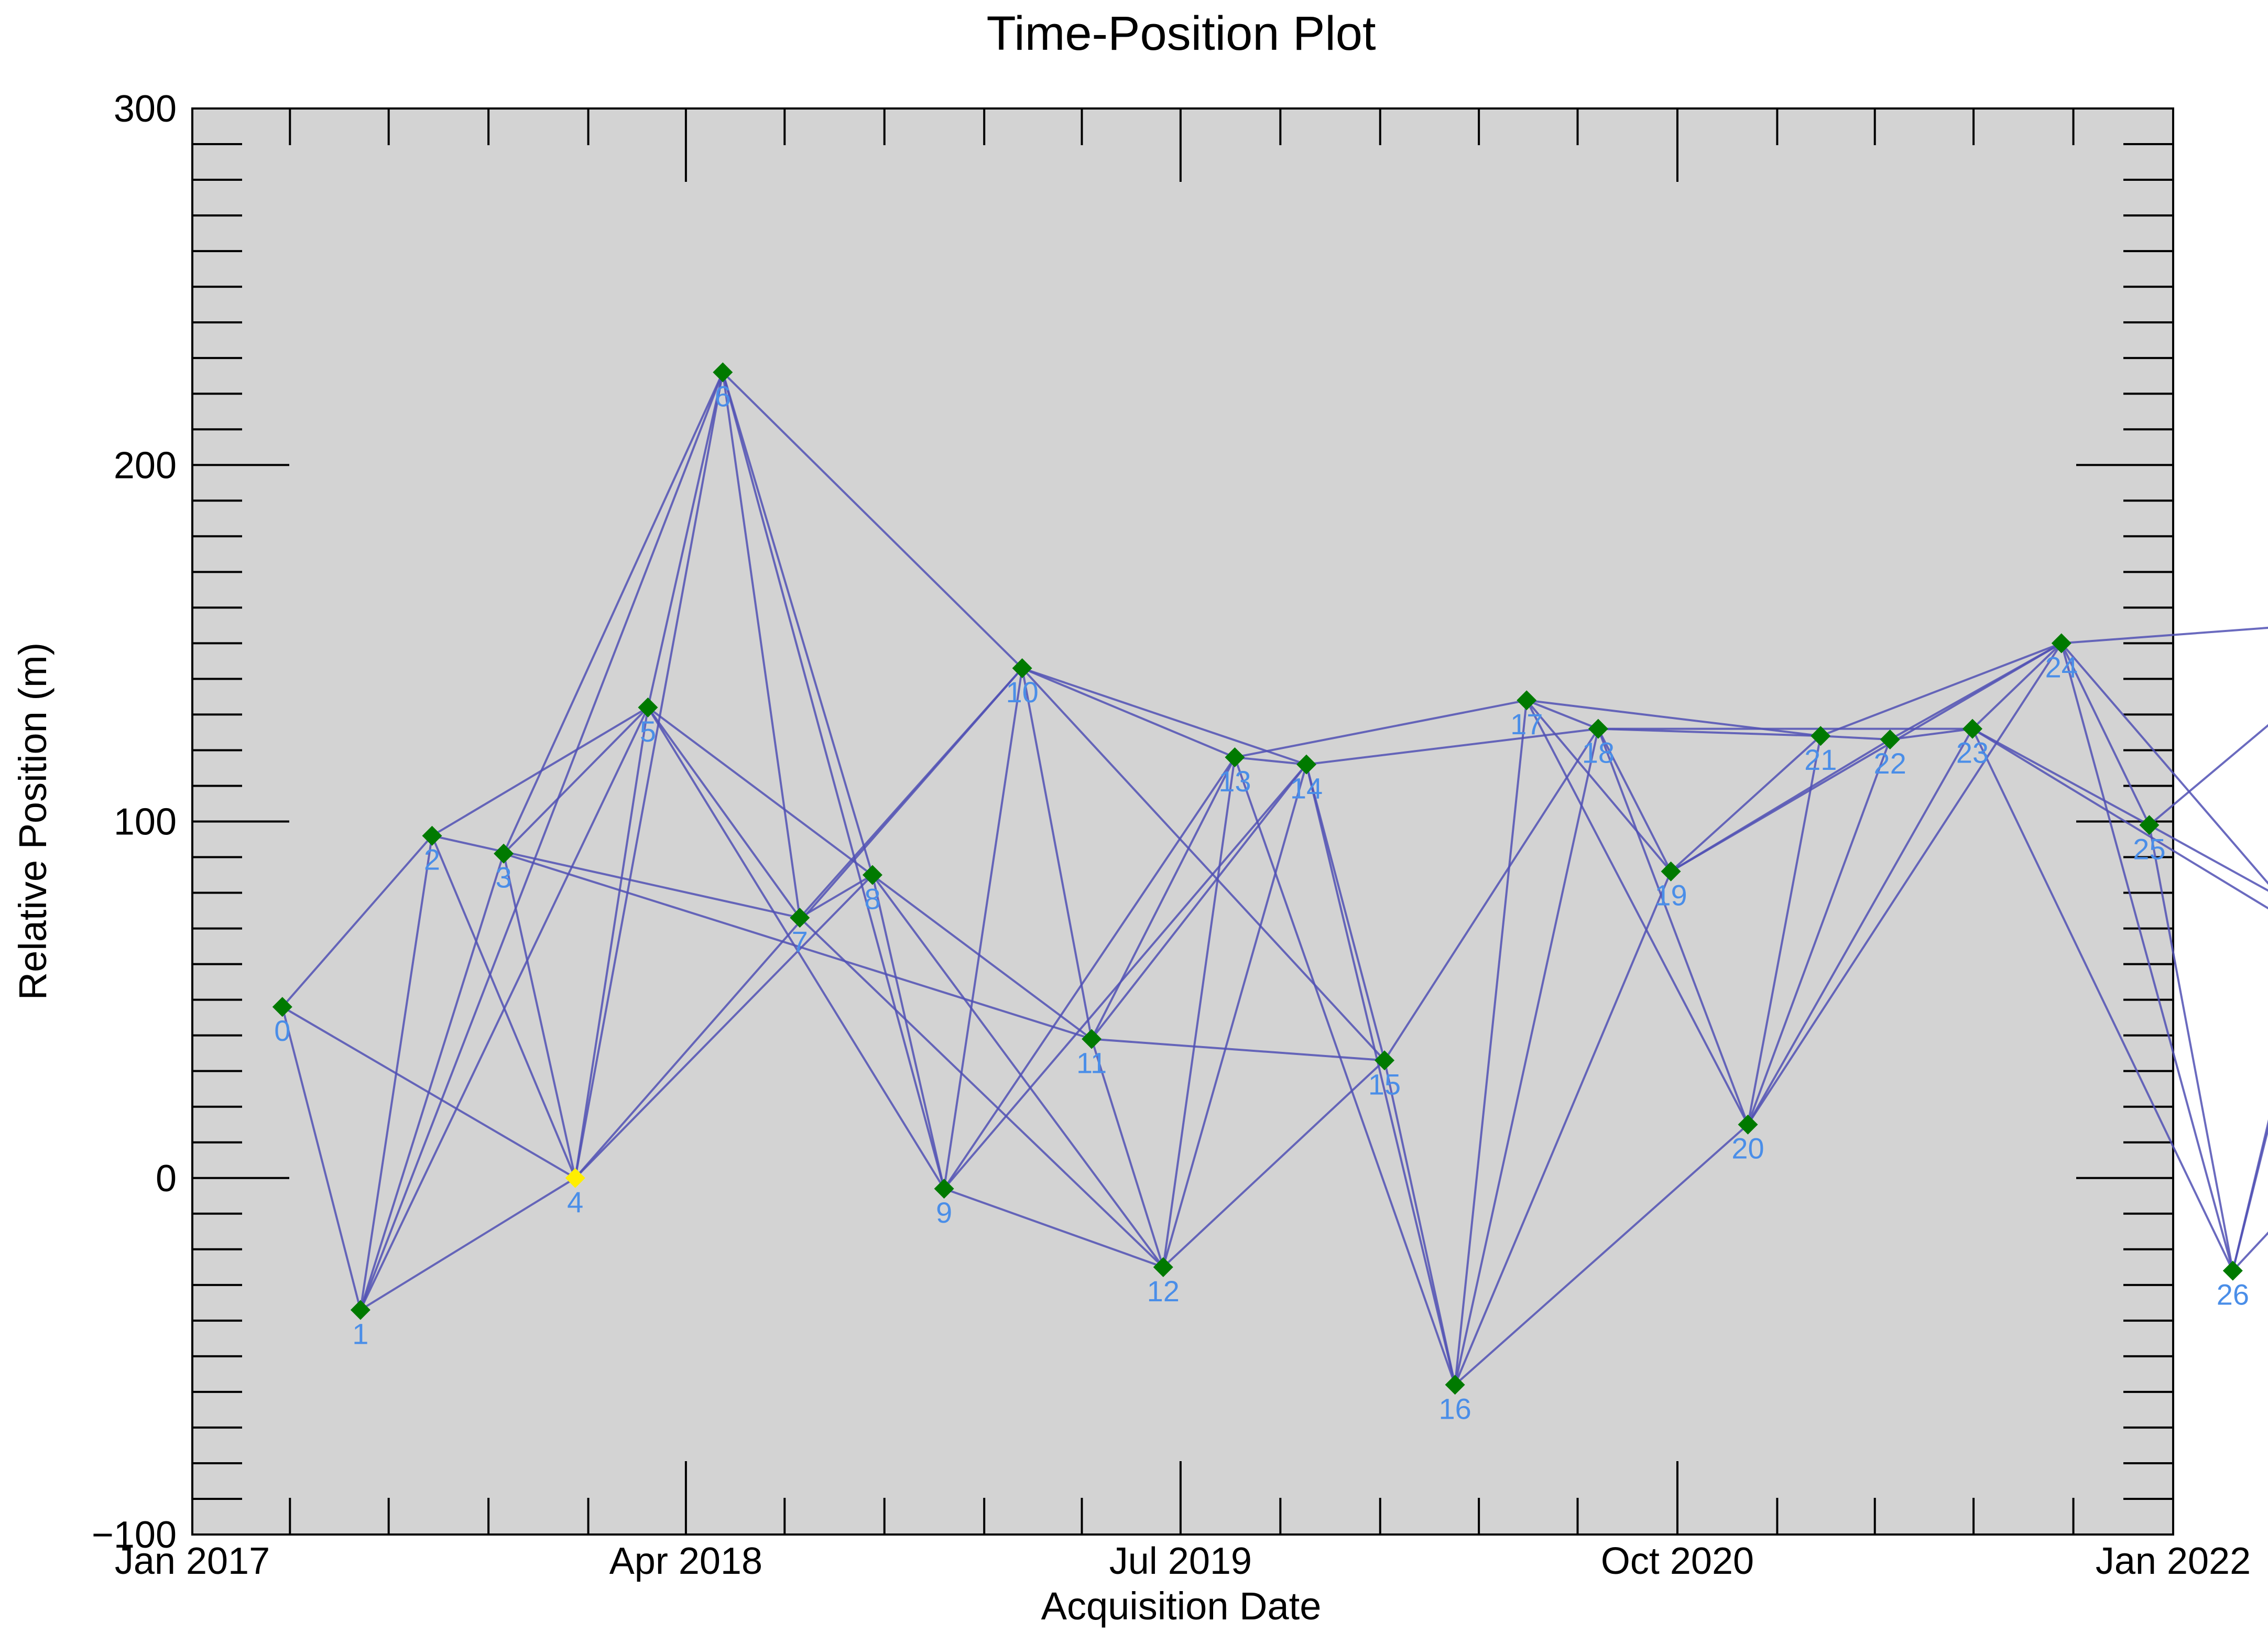 The image size is (2268, 1643). I want to click on point-label: 22, so click(1890, 763).